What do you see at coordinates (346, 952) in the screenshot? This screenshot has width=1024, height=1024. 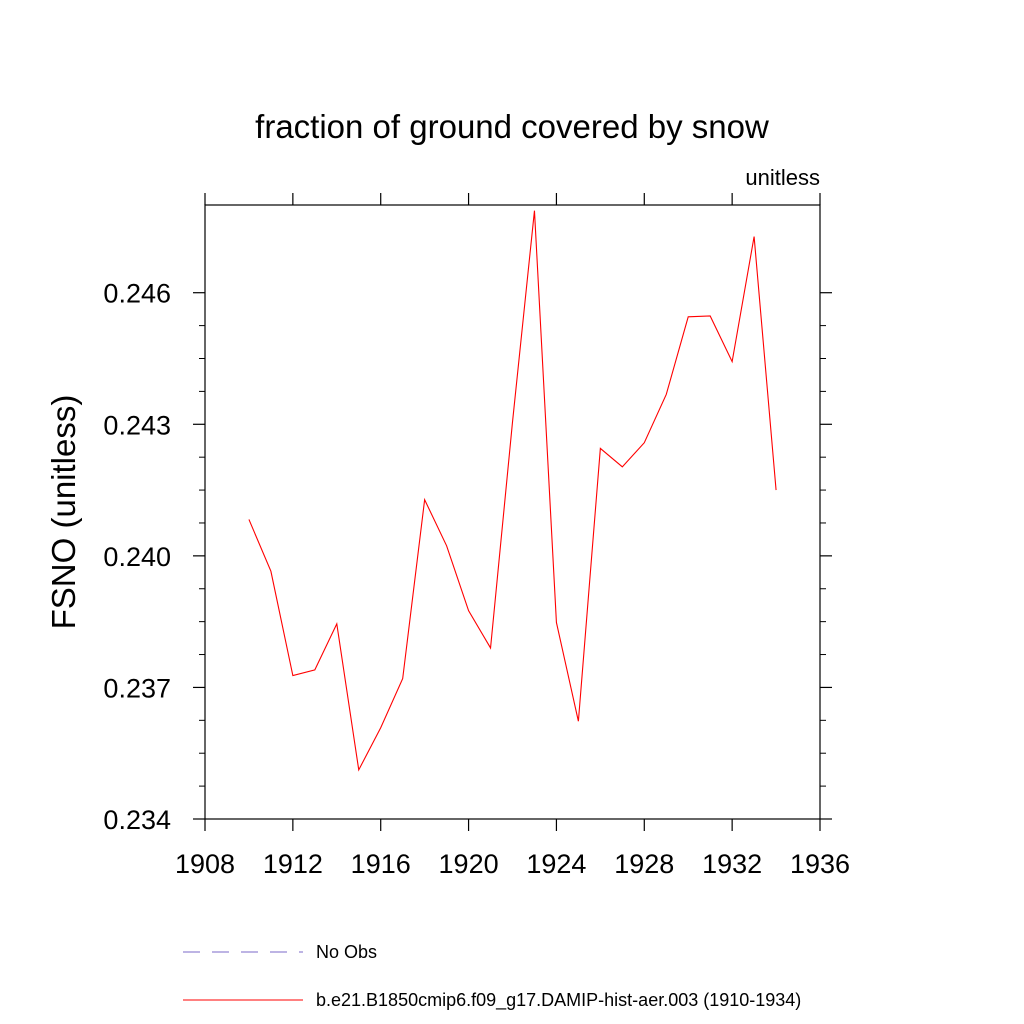 I see `legend-label: No Obs` at bounding box center [346, 952].